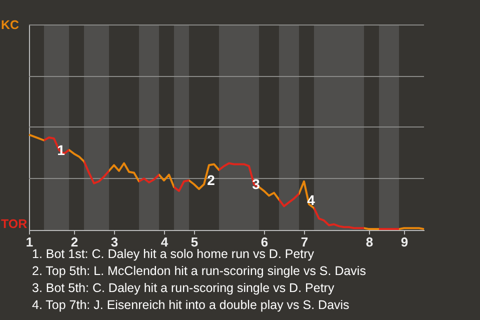 The width and height of the screenshot is (480, 320). Describe the element at coordinates (264, 242) in the screenshot. I see `x-tick-label: 6` at that location.